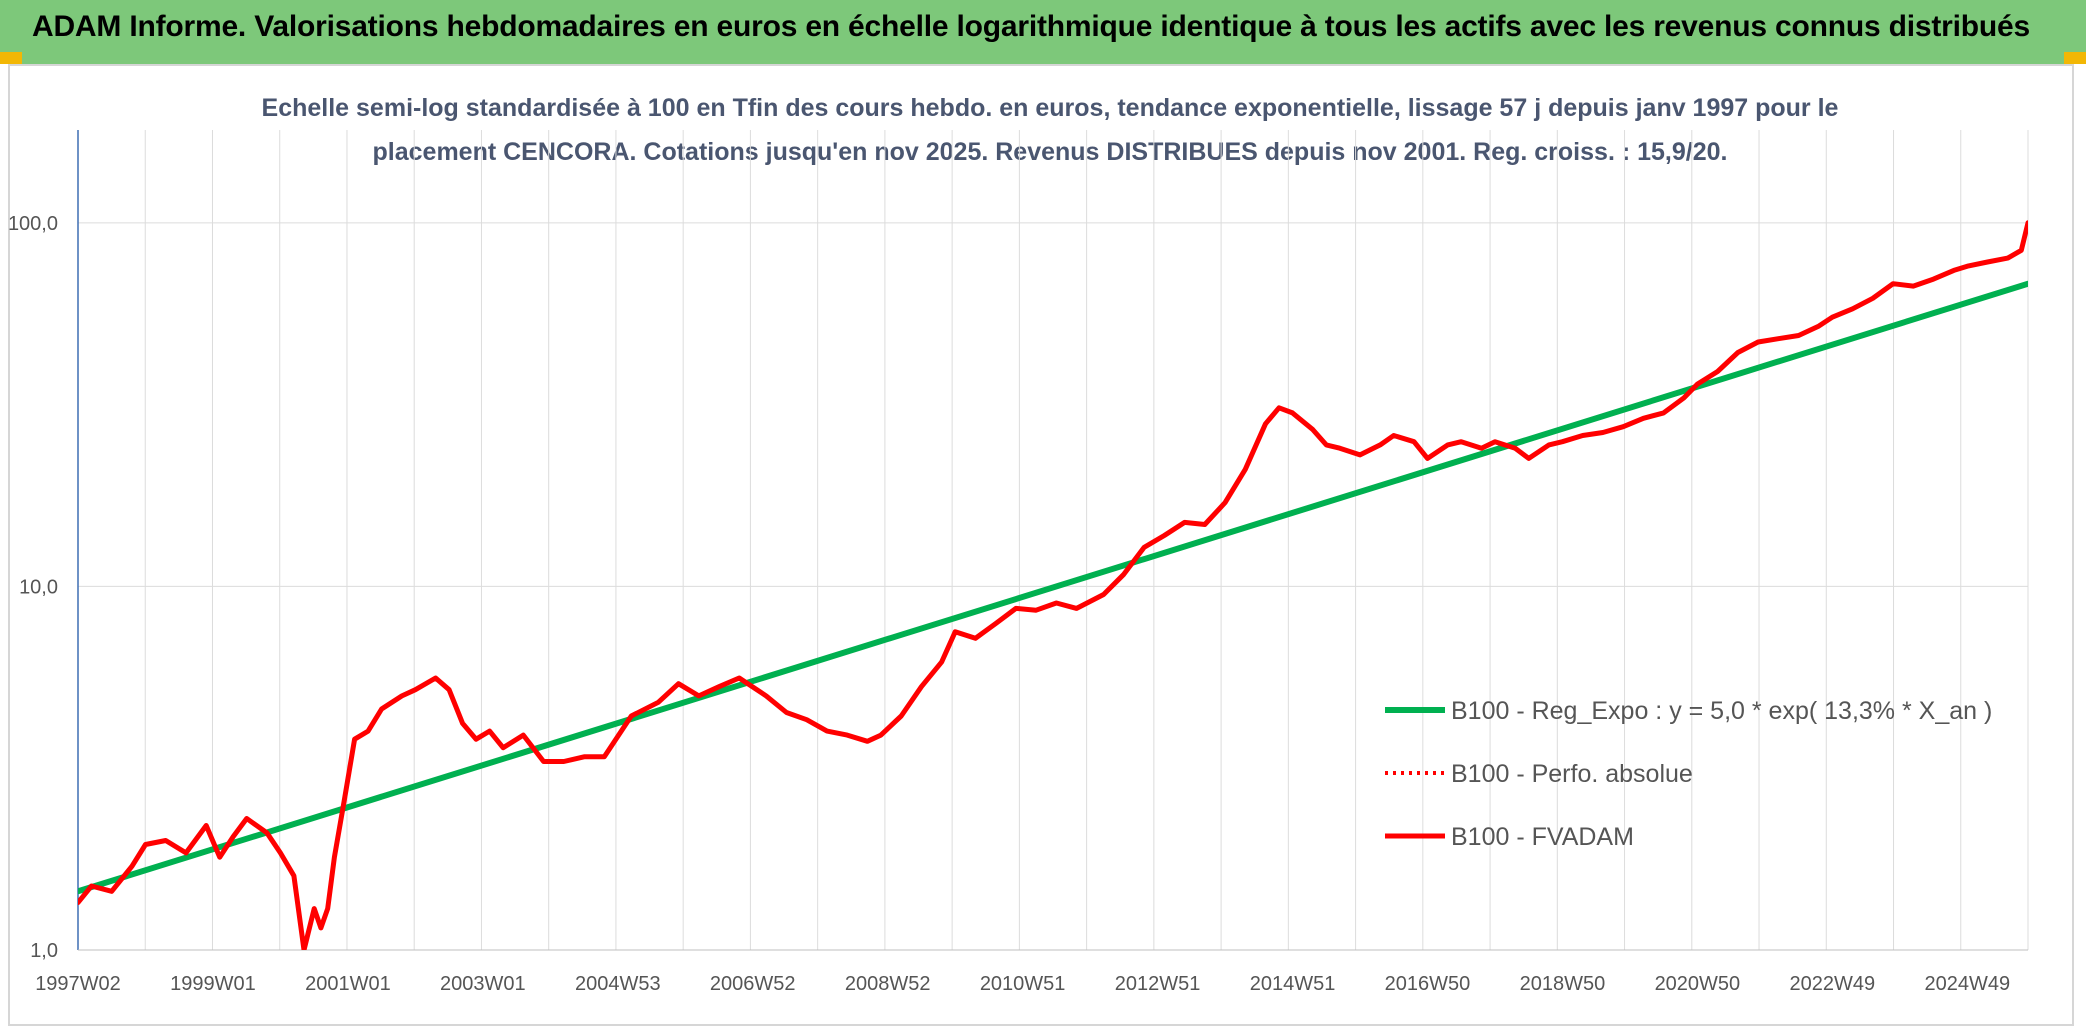 The height and width of the screenshot is (1033, 2086). What do you see at coordinates (753, 984) in the screenshot?
I see `x-tick-label: 2006W52` at bounding box center [753, 984].